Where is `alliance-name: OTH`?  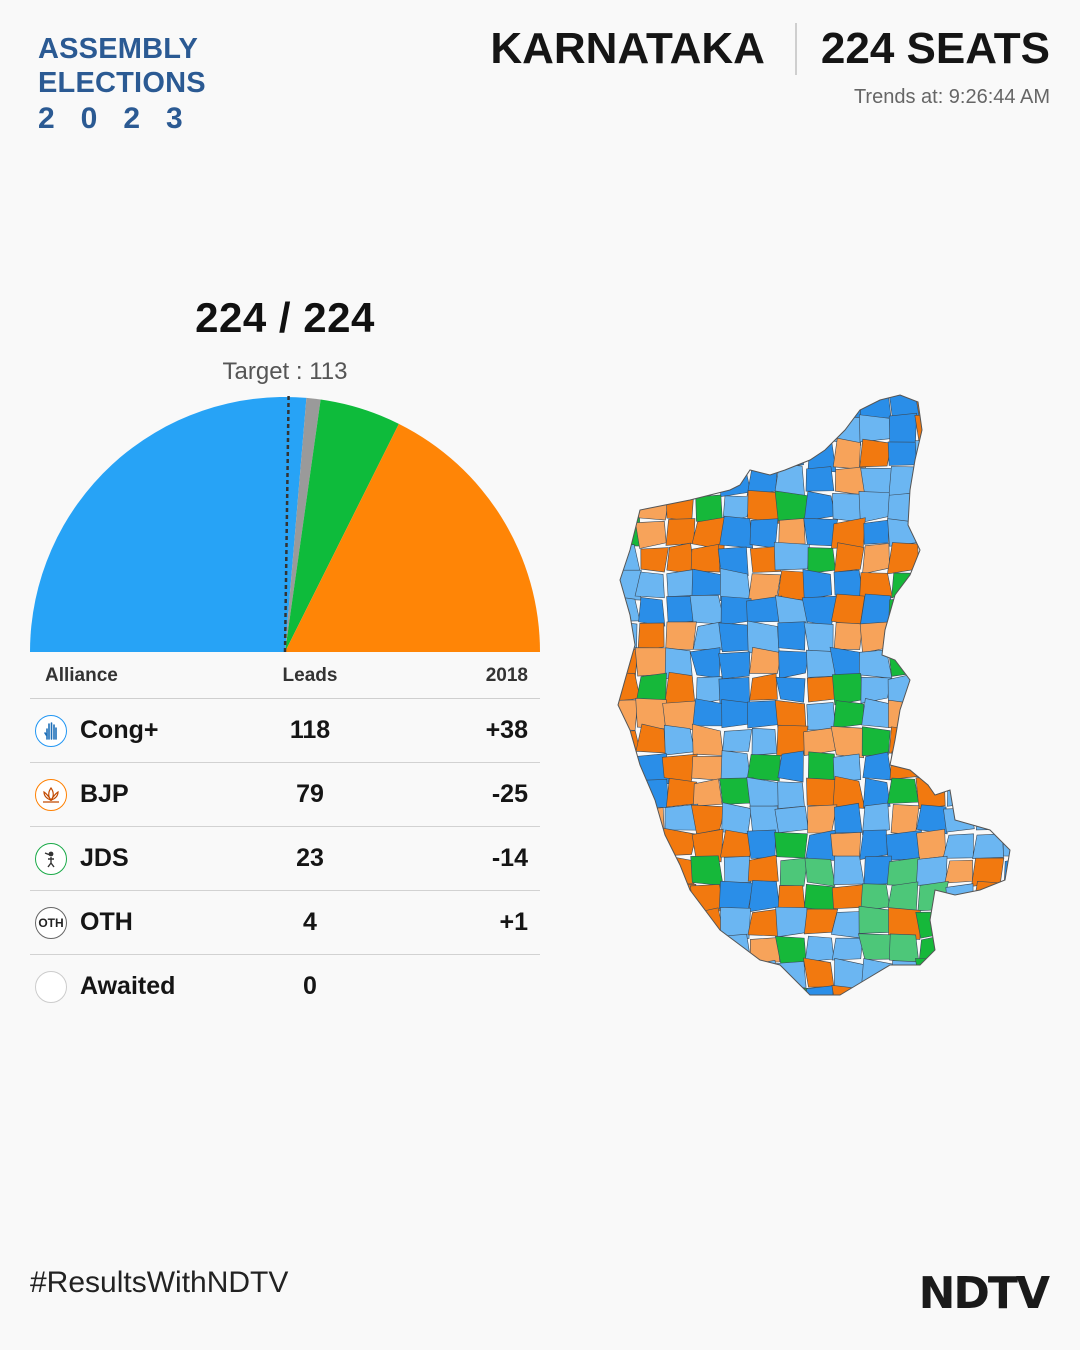 alliance-name: OTH is located at coordinates (106, 922).